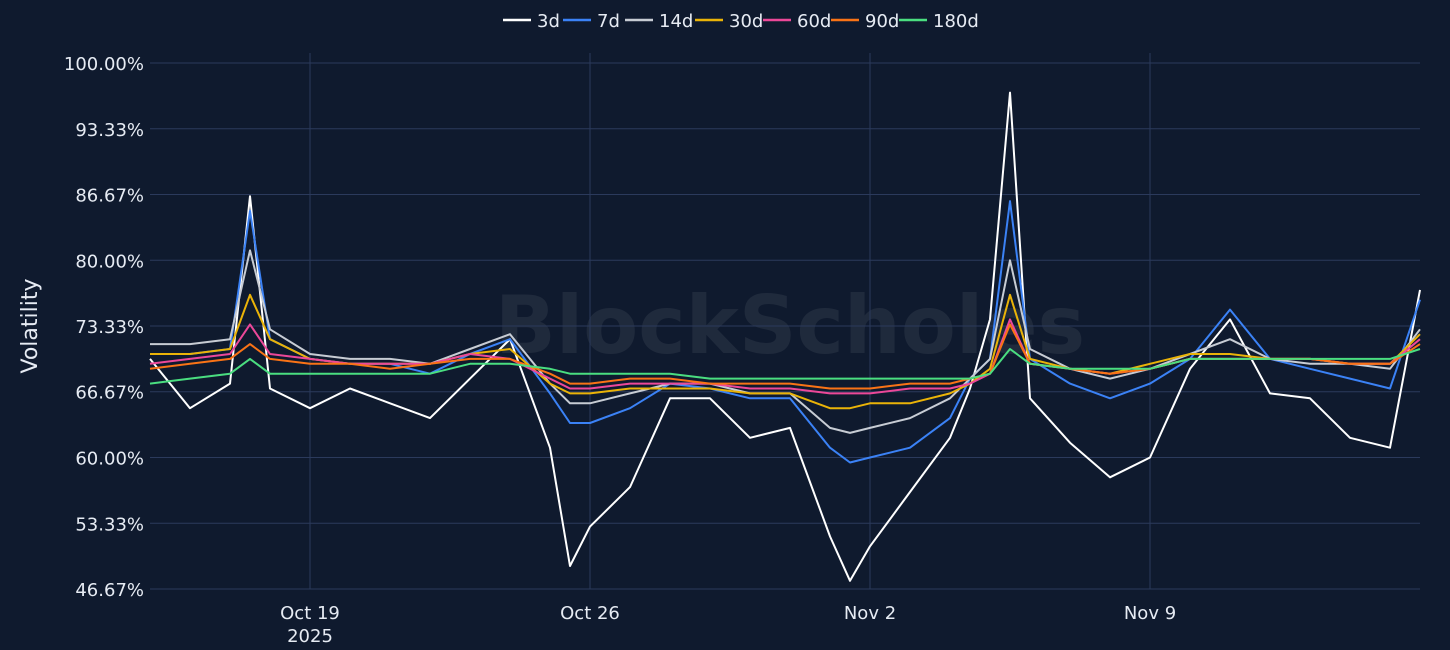  Describe the element at coordinates (109, 195) in the screenshot. I see `y-tick-label: 86.67%` at that location.